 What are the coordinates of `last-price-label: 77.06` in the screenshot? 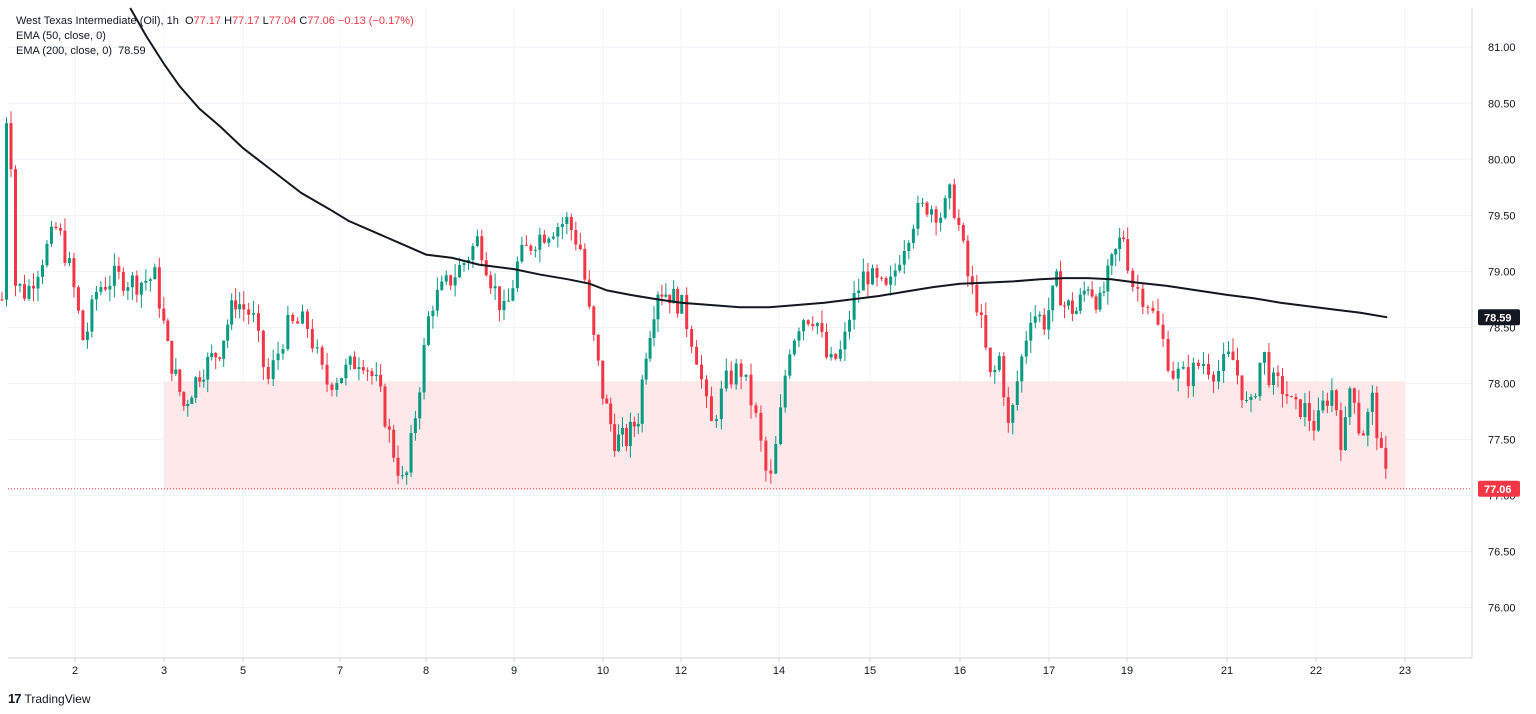 It's located at (1499, 488).